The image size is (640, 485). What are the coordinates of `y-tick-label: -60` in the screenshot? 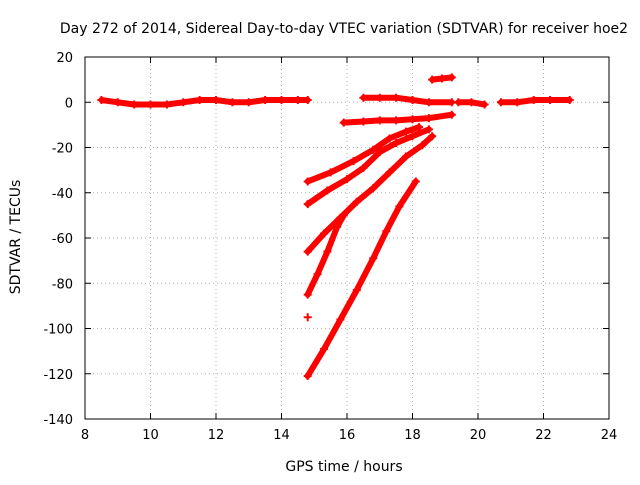 It's located at (62, 239).